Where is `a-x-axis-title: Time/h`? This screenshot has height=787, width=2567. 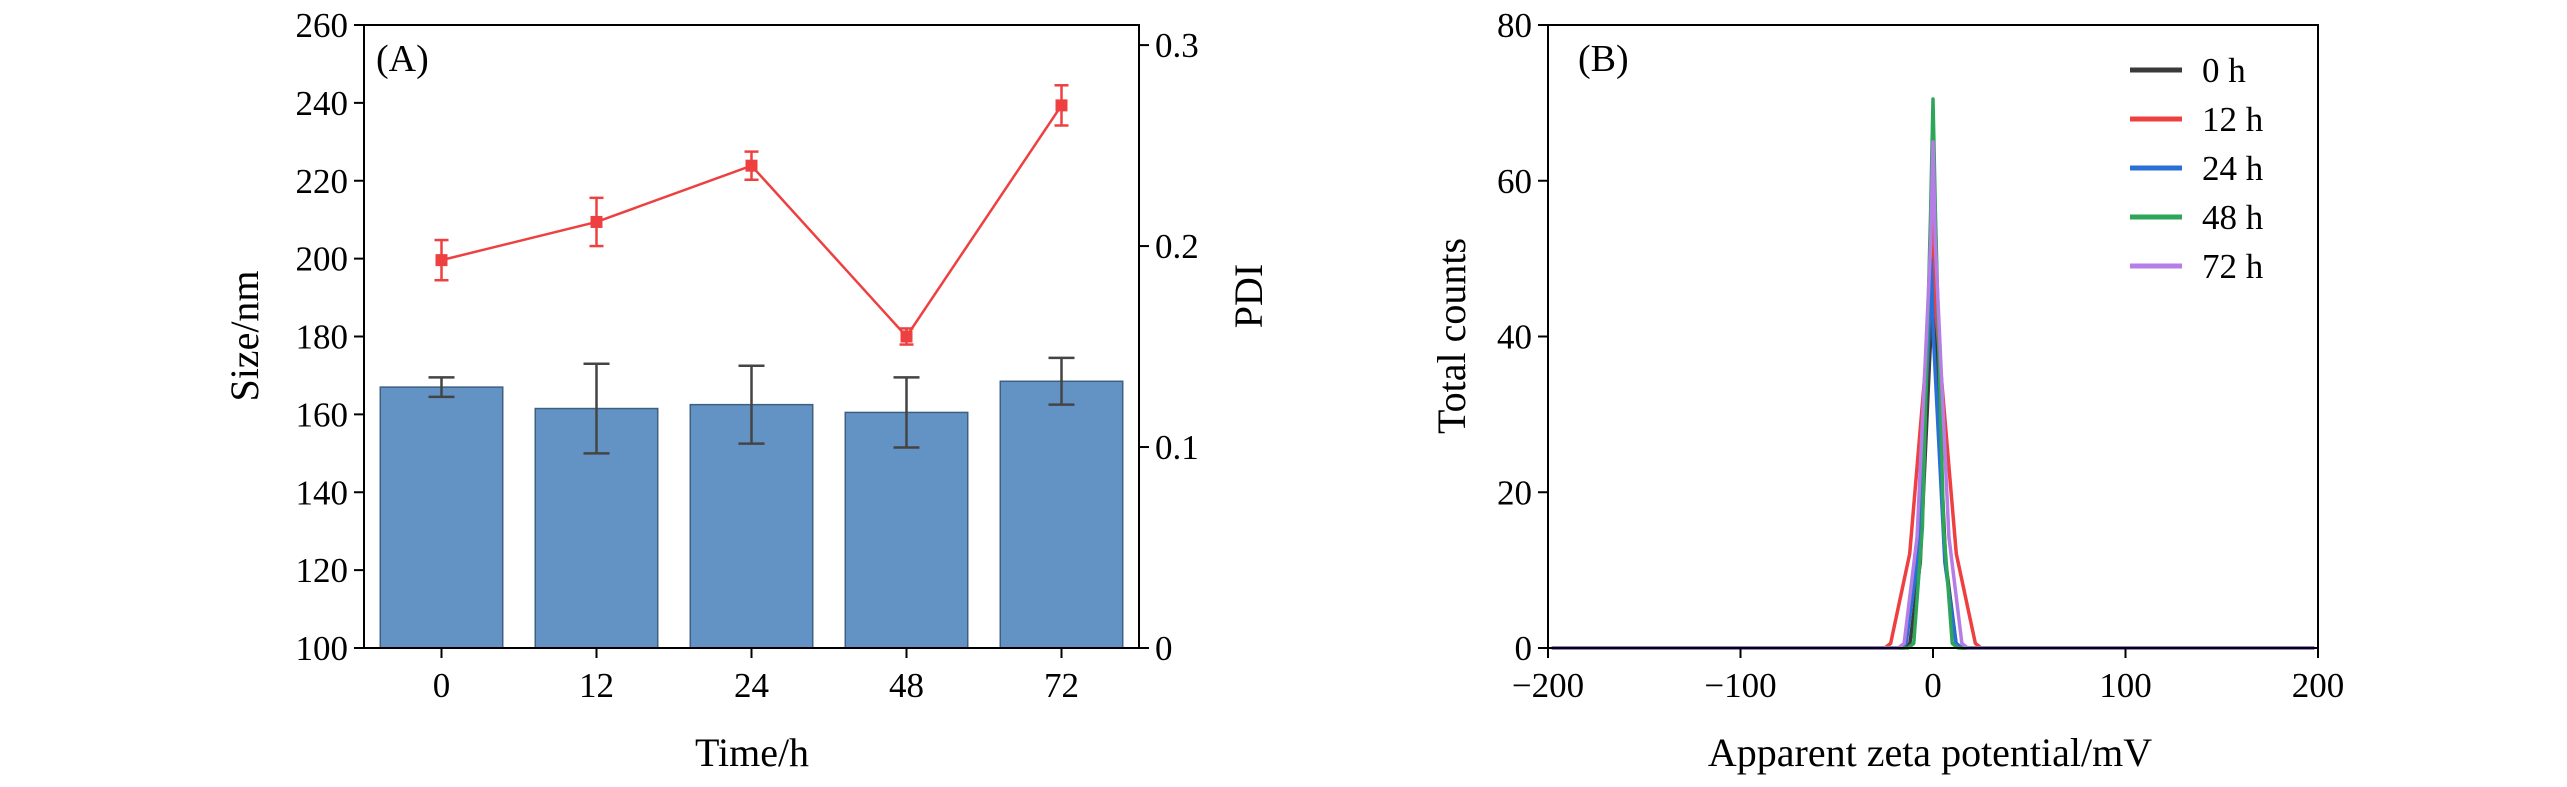 a-x-axis-title: Time/h is located at coordinates (752, 752).